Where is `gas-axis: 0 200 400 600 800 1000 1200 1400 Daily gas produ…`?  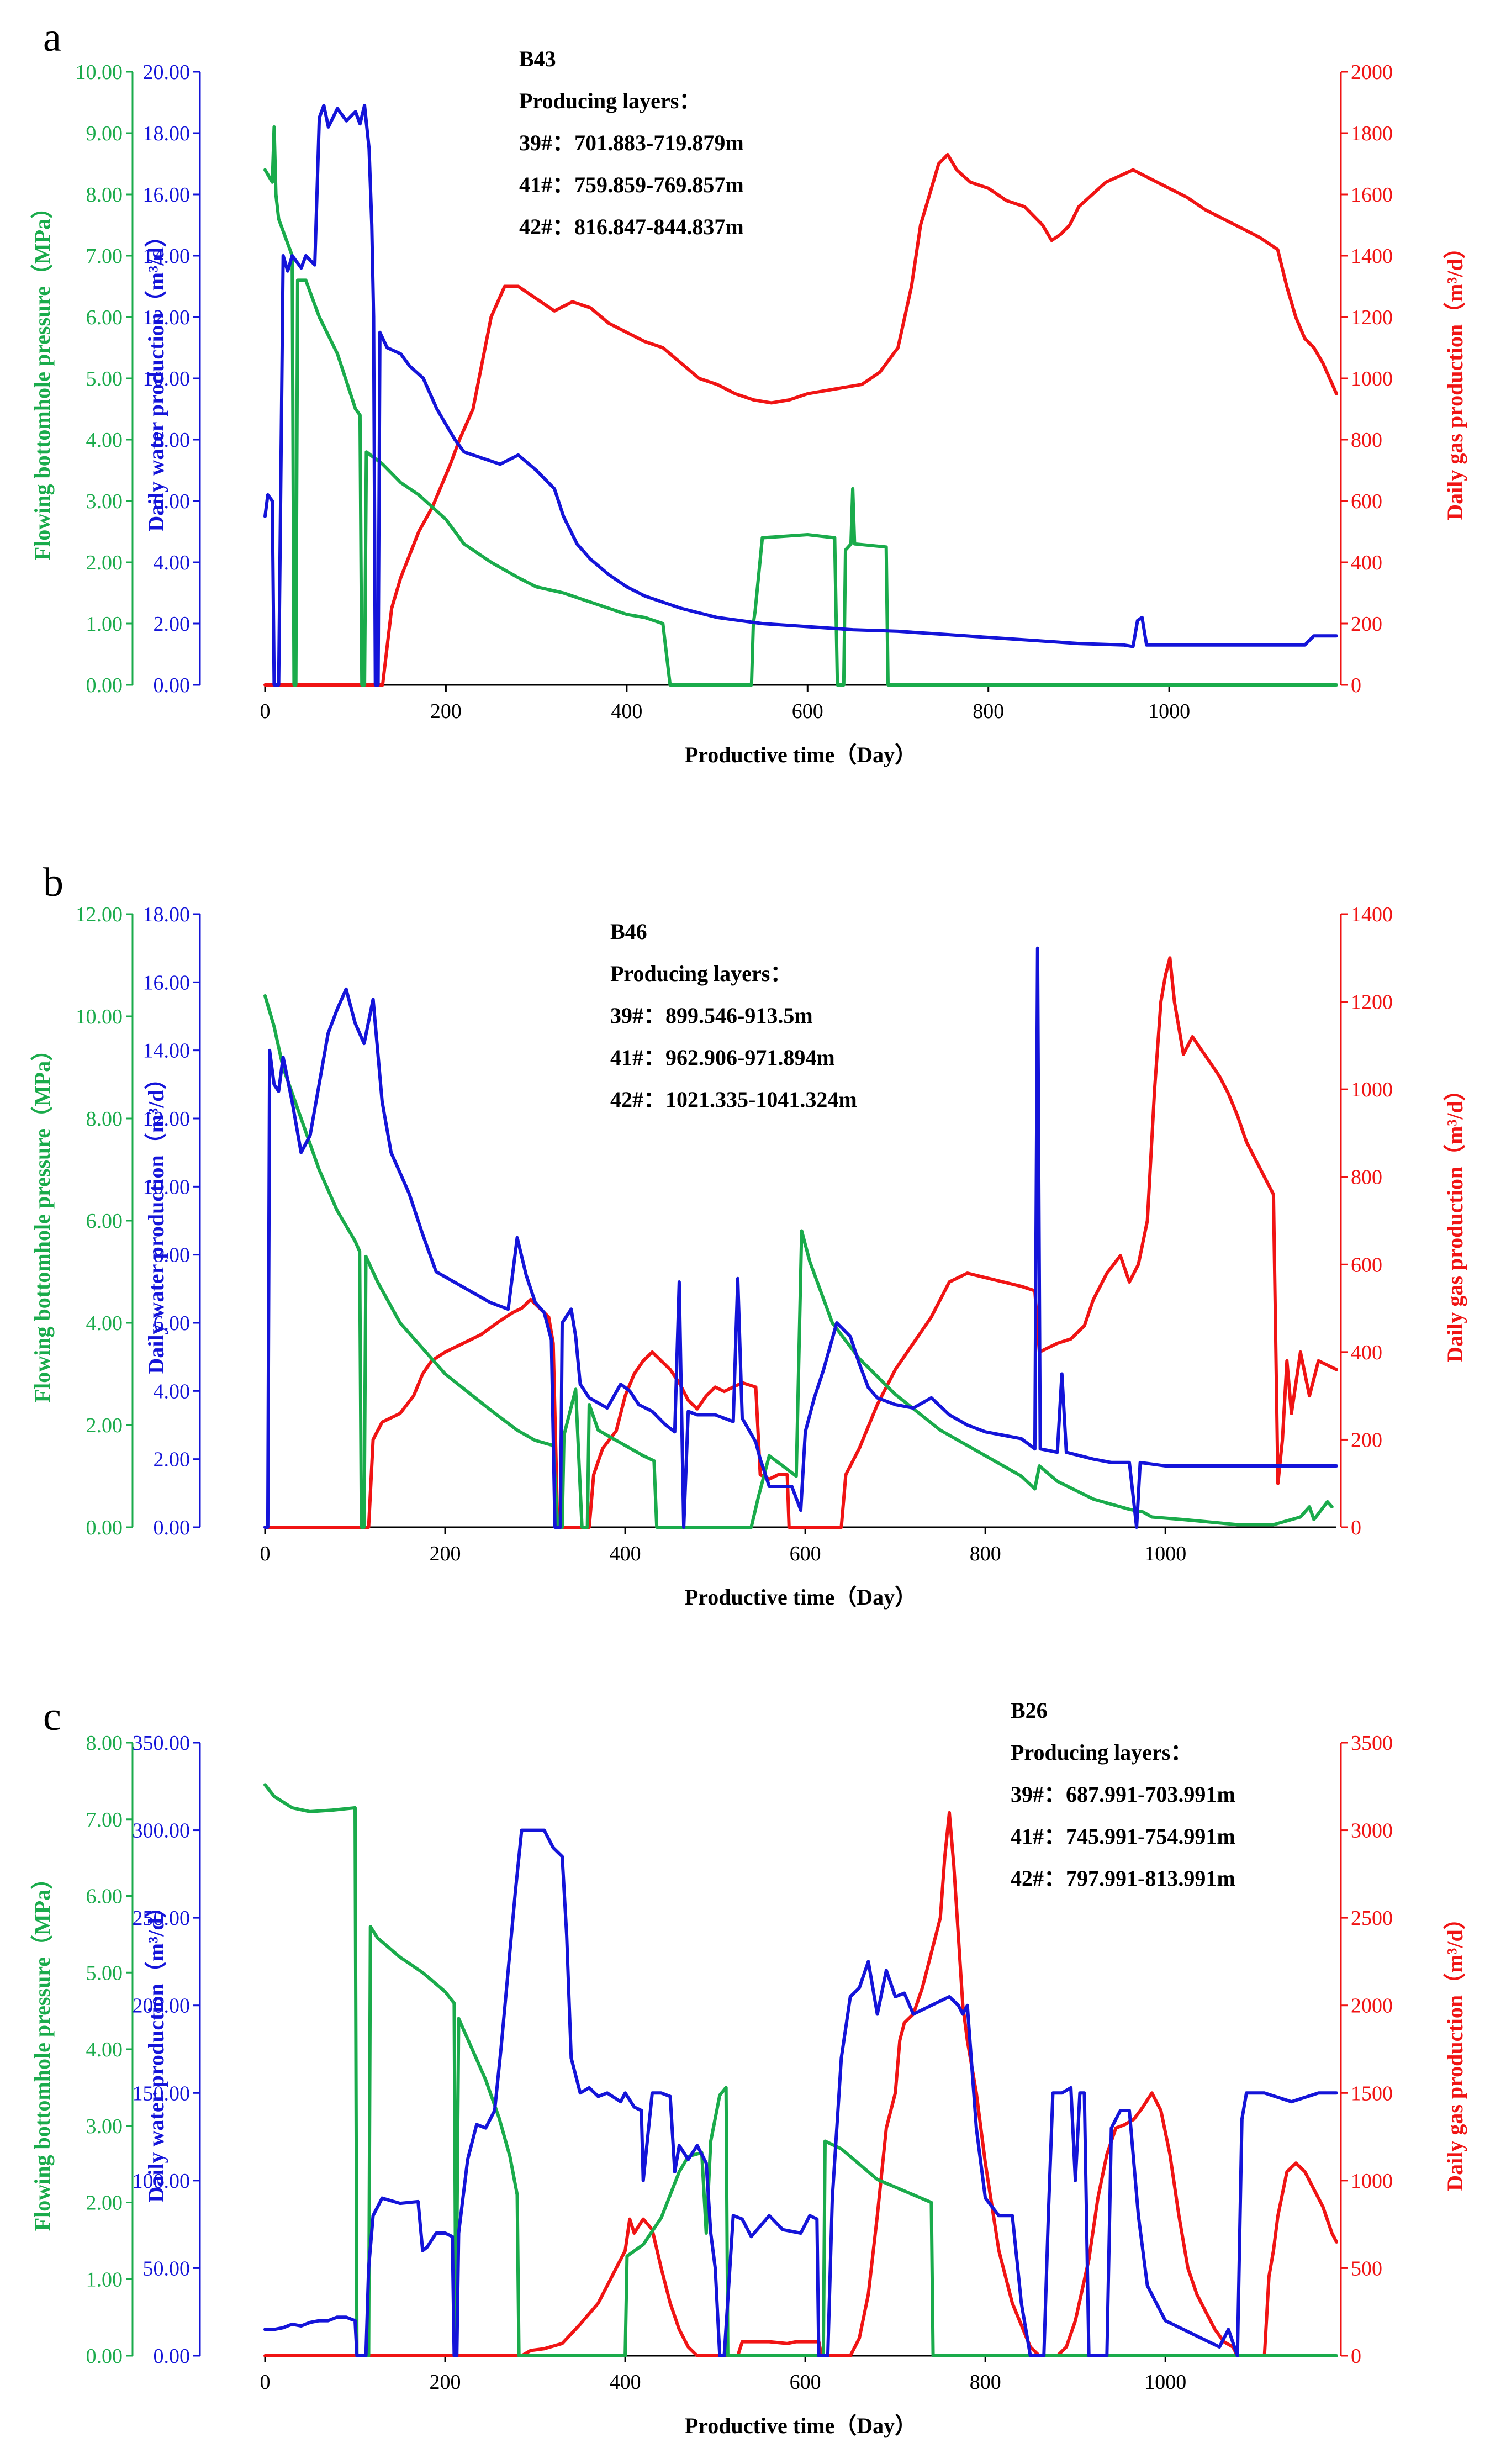 gas-axis: 0 200 400 600 800 1000 1200 1400 Daily gas produ… is located at coordinates (1403, 1221).